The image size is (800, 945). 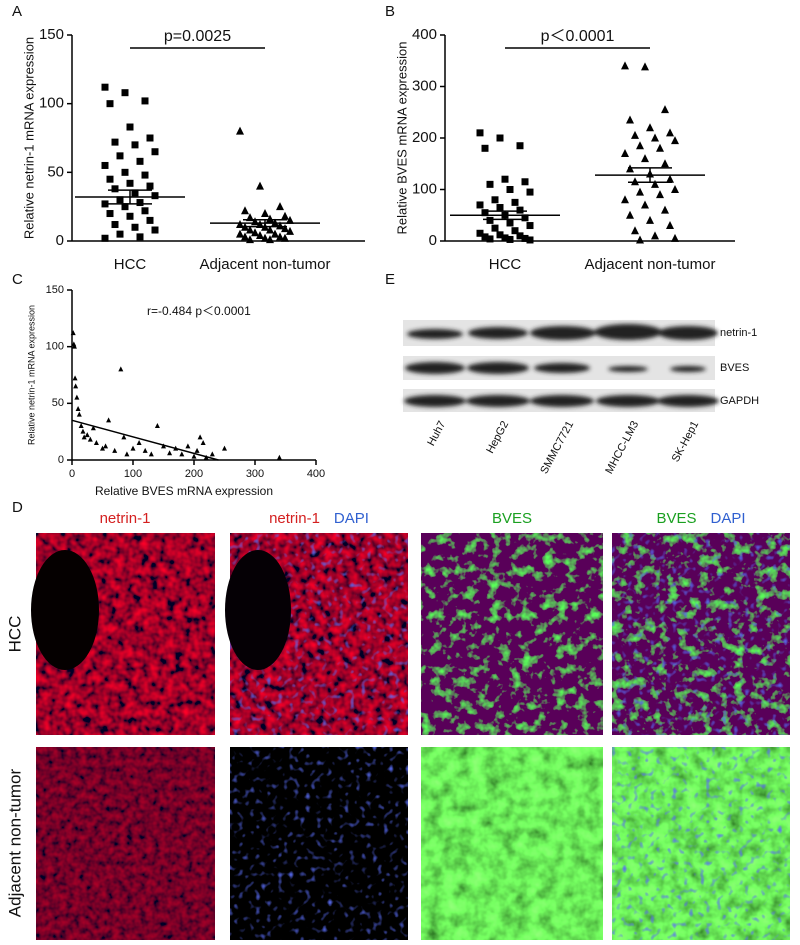 I want to click on x-tick-label: 100, so click(x=133, y=474).